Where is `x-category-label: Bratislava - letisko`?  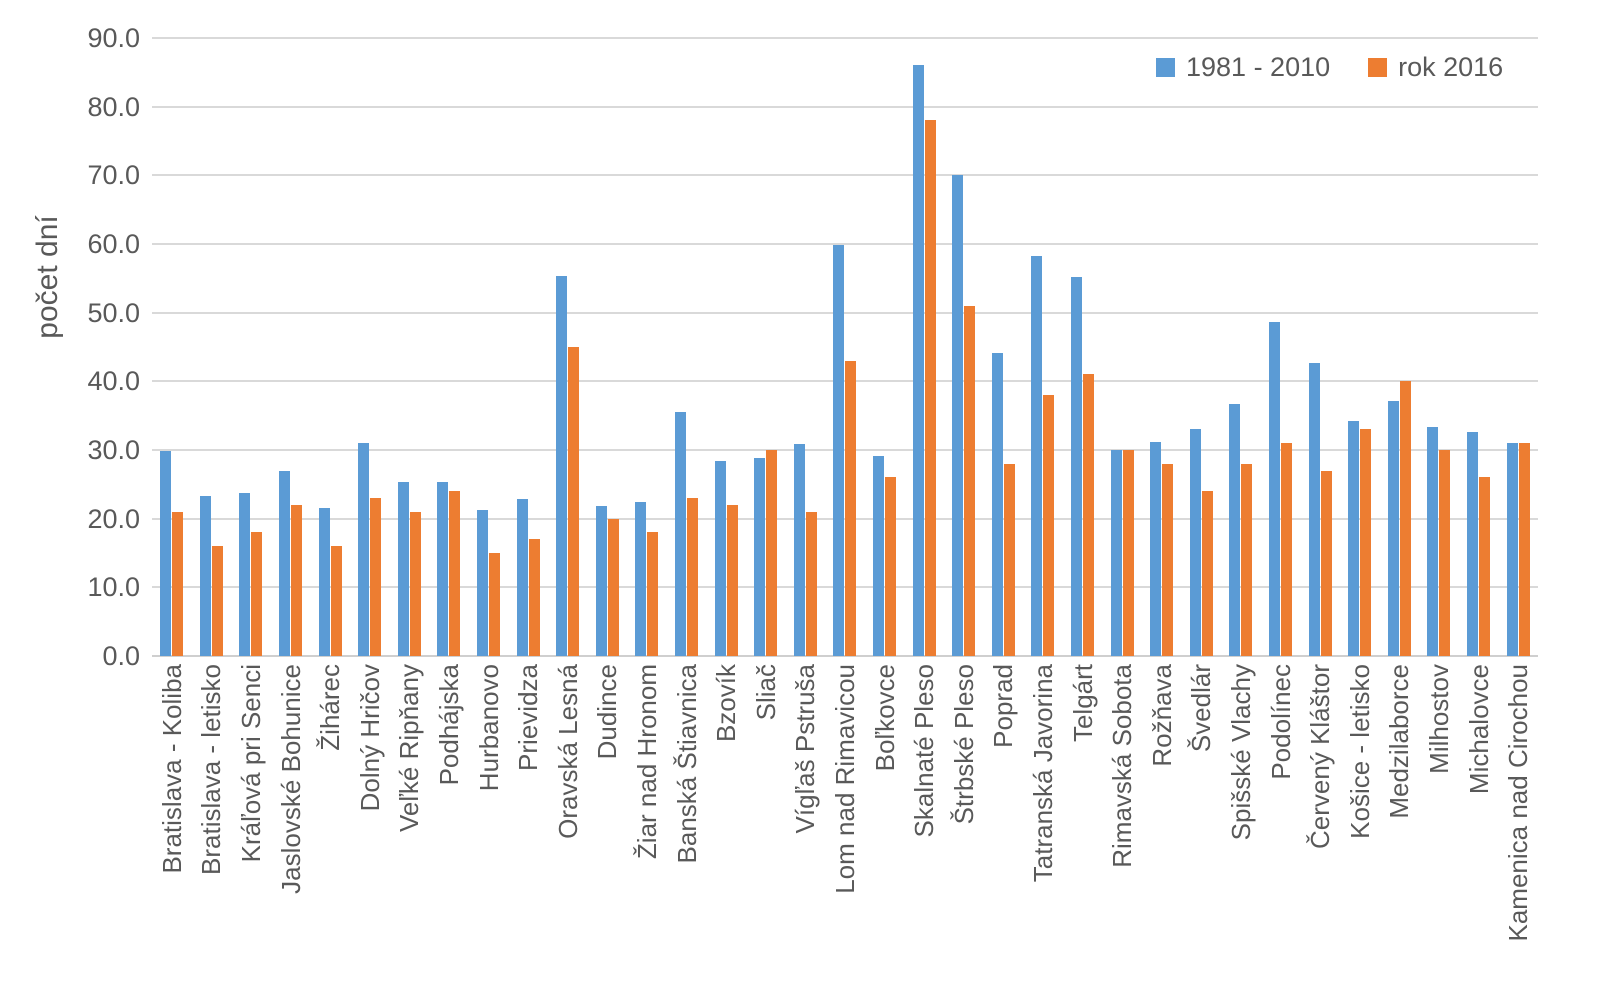
x-category-label: Bratislava - letisko is located at coordinates (211, 769).